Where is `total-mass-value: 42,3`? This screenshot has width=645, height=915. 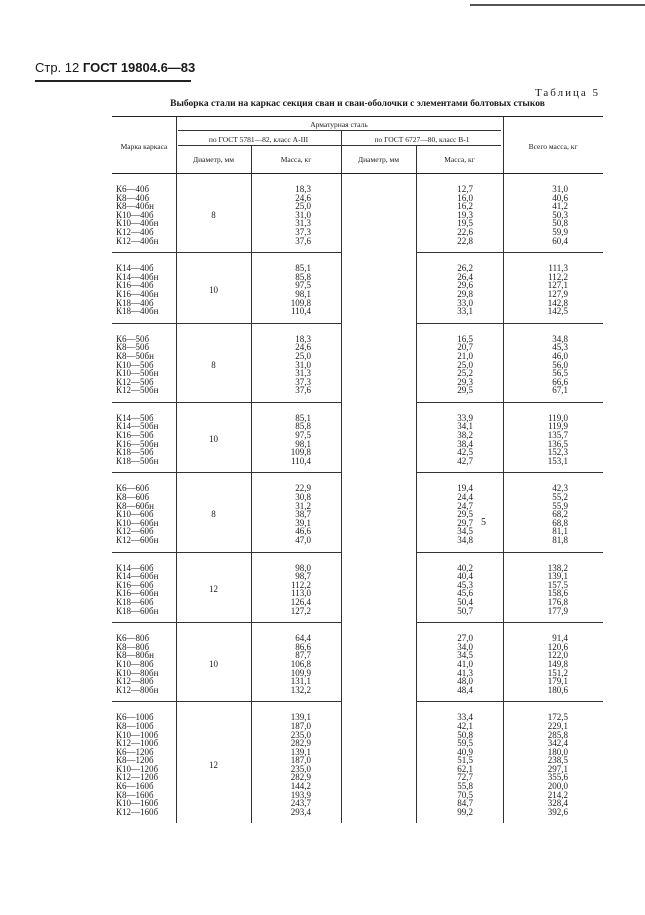 total-mass-value: 42,3 is located at coordinates (560, 488).